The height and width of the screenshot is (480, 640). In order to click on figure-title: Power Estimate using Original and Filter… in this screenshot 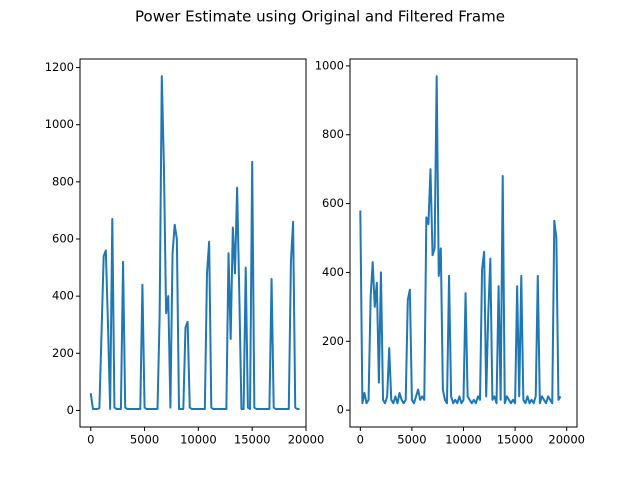, I will do `click(320, 17)`.